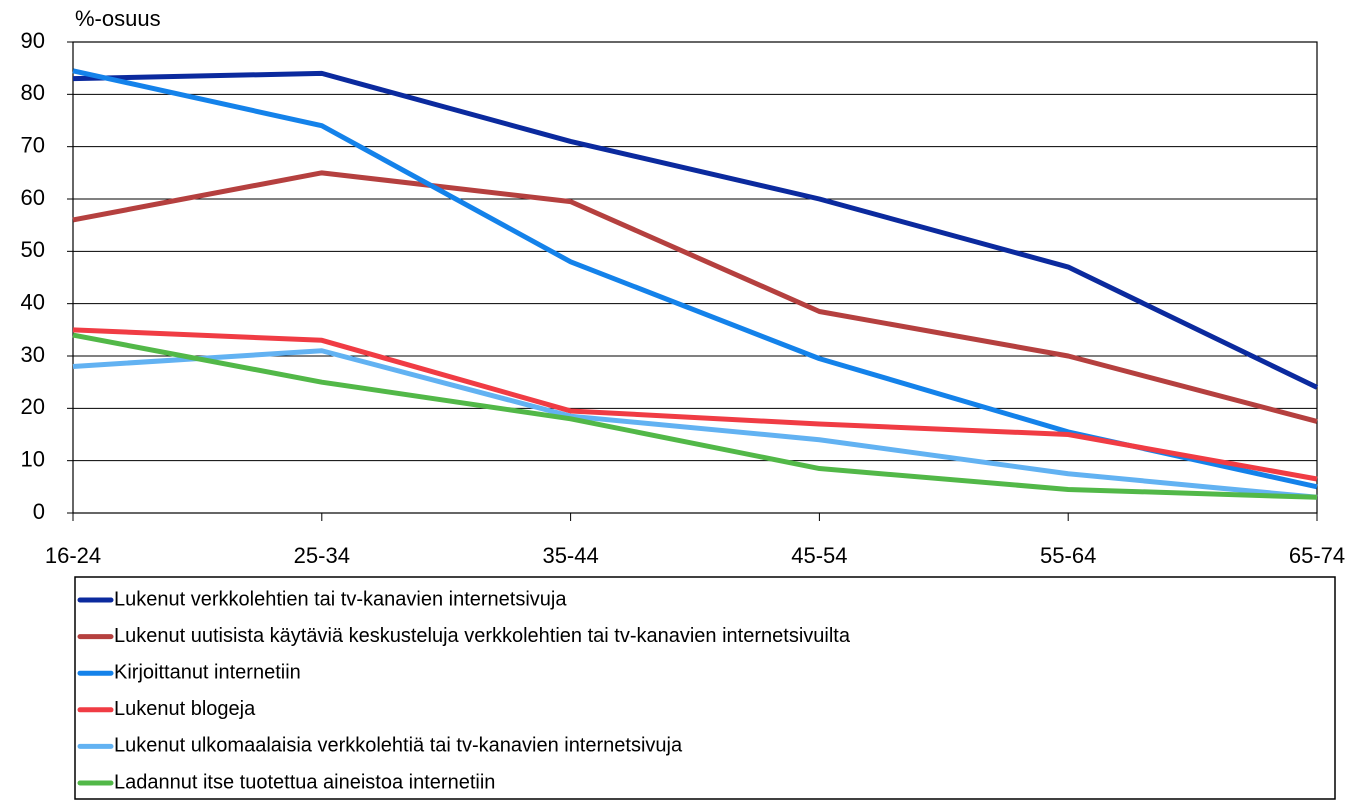  I want to click on y-tick-label: 20, so click(33, 406).